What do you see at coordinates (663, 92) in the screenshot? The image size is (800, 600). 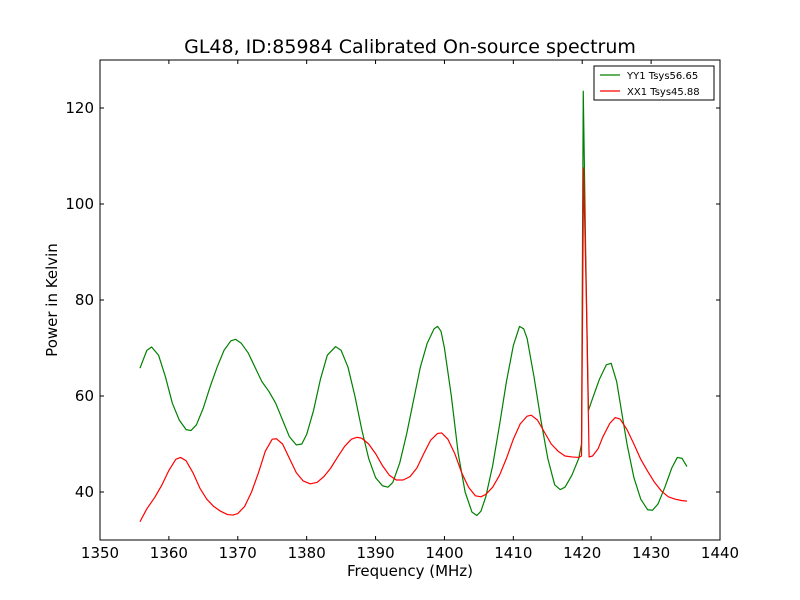 I see `legend-label-xx1-tsys45-88: XX1 Tsys45.88` at bounding box center [663, 92].